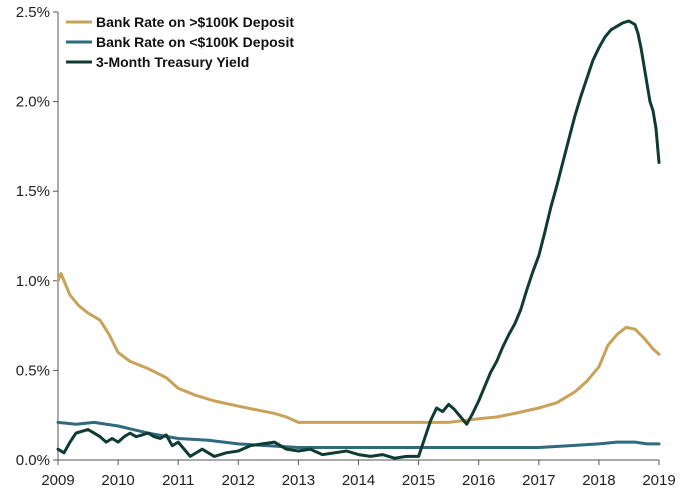 Image resolution: width=681 pixels, height=495 pixels. What do you see at coordinates (238, 480) in the screenshot?
I see `x-tick-label: 2012` at bounding box center [238, 480].